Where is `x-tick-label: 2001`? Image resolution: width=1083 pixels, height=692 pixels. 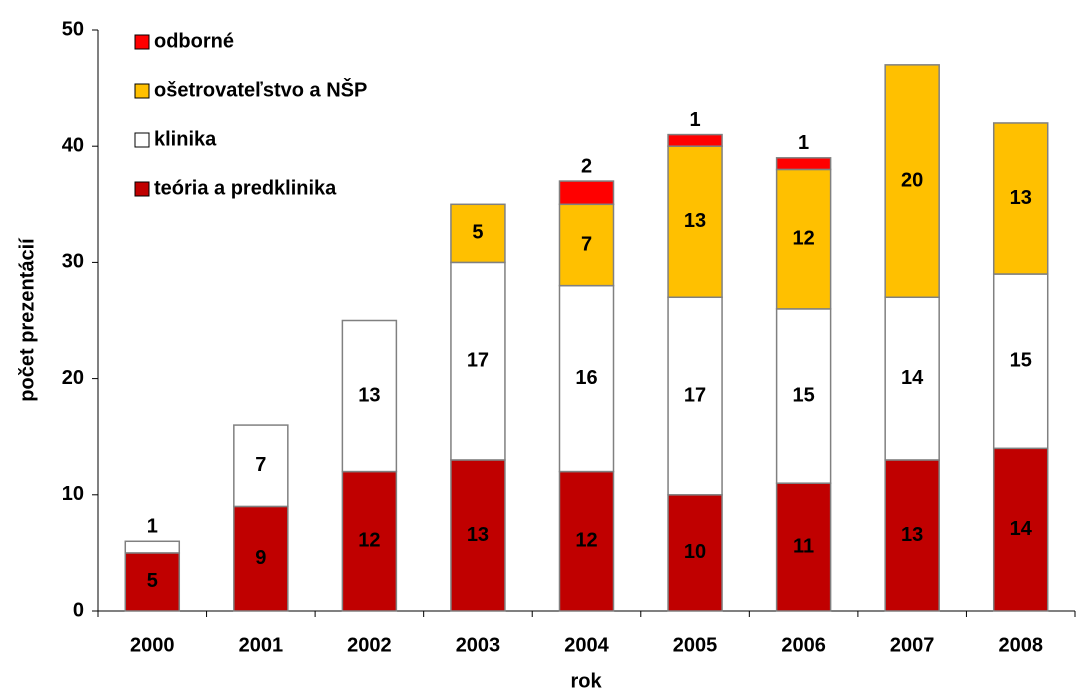
x-tick-label: 2001 is located at coordinates (261, 645).